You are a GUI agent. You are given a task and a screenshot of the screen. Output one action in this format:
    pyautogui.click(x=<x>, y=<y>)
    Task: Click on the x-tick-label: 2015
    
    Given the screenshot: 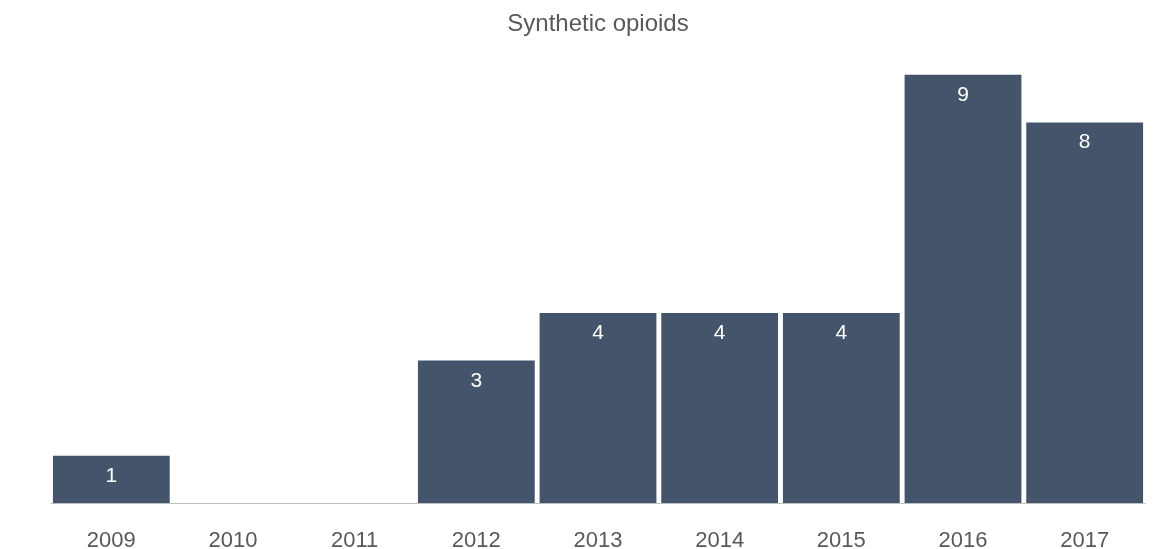 What is the action you would take?
    pyautogui.click(x=841, y=537)
    